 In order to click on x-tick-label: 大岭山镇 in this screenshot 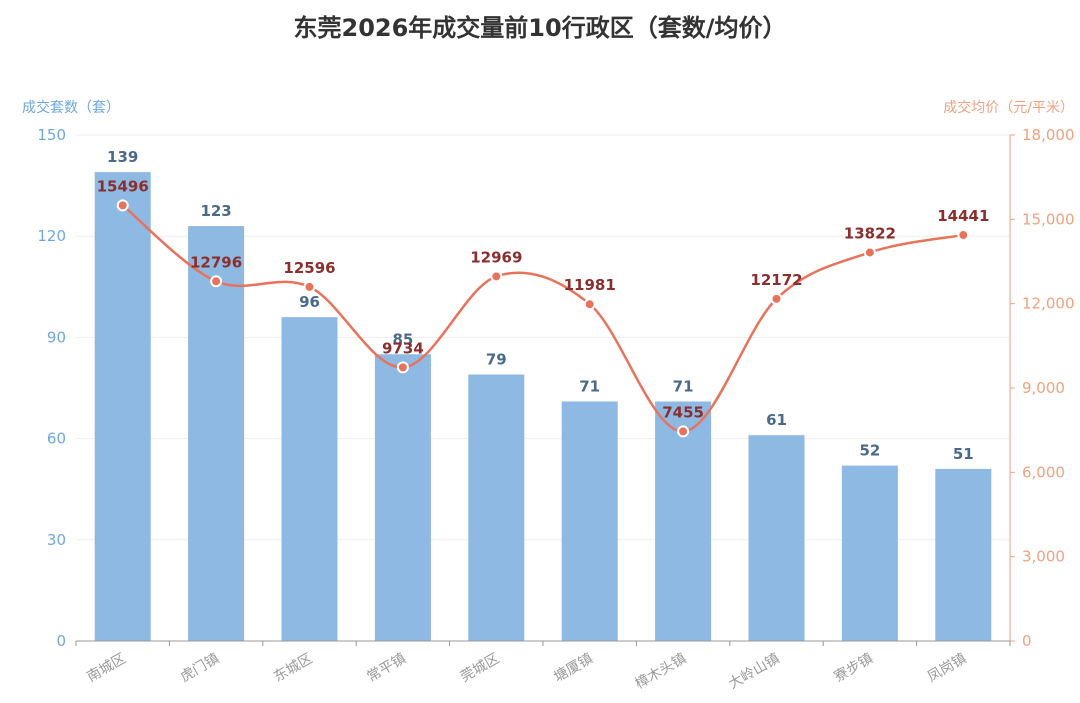, I will do `click(754, 672)`.